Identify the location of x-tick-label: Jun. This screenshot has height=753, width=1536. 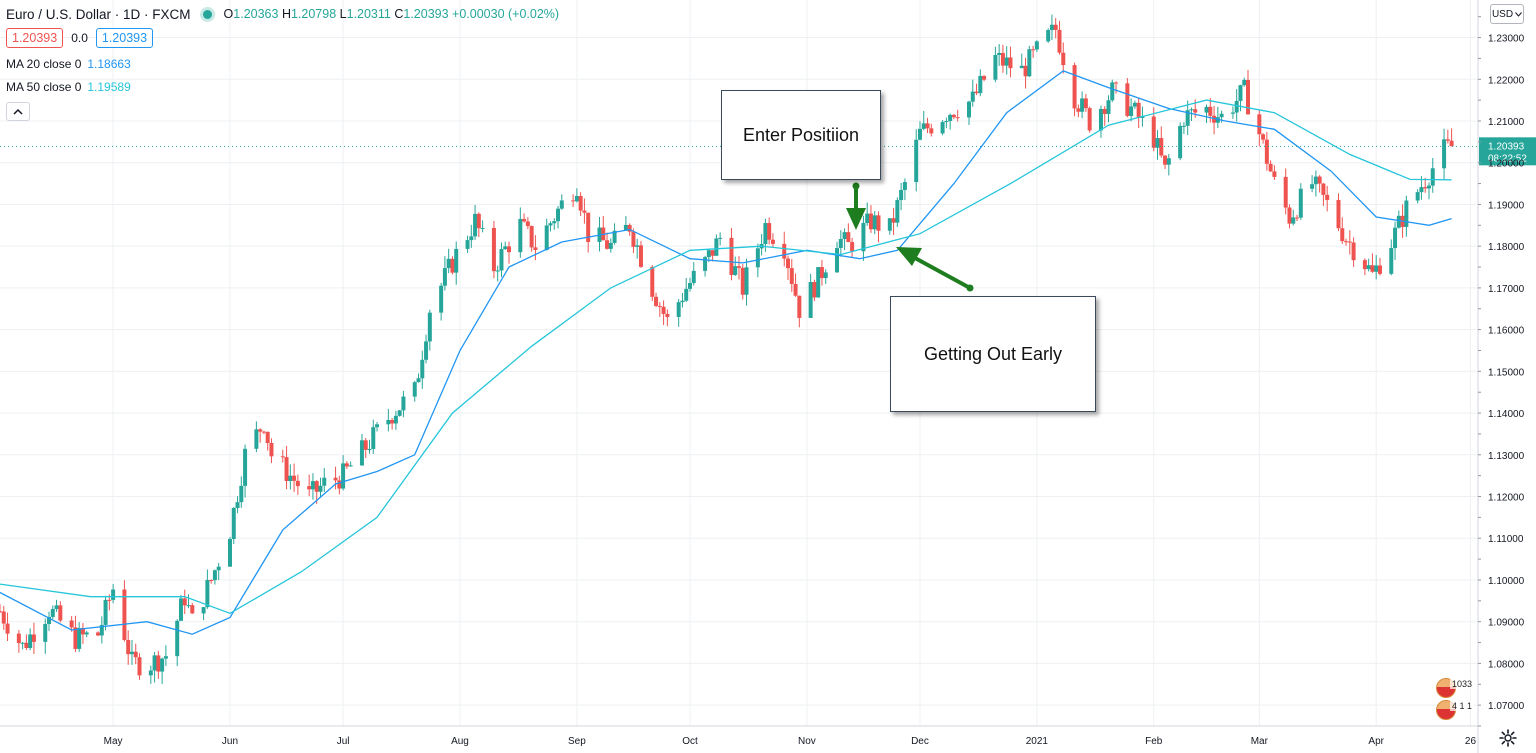
(230, 741).